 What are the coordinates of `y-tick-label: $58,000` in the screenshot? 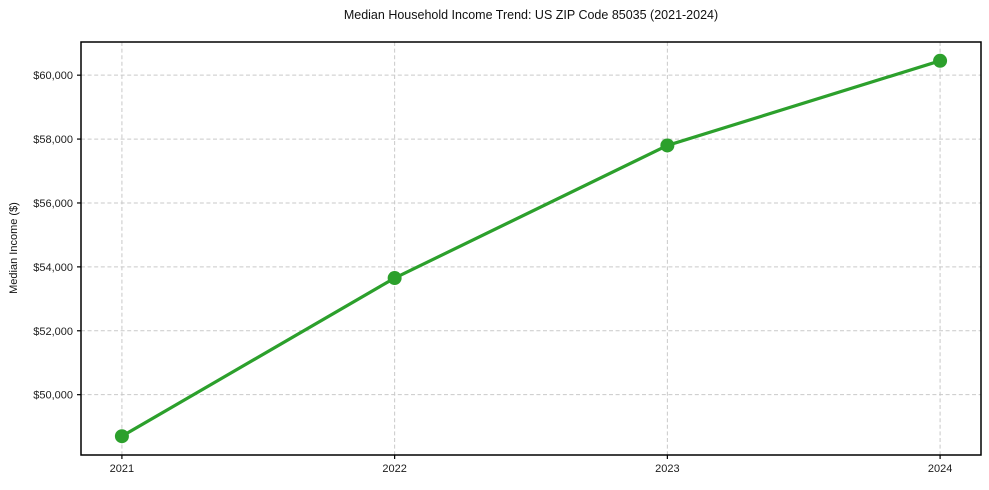 It's located at (53, 140).